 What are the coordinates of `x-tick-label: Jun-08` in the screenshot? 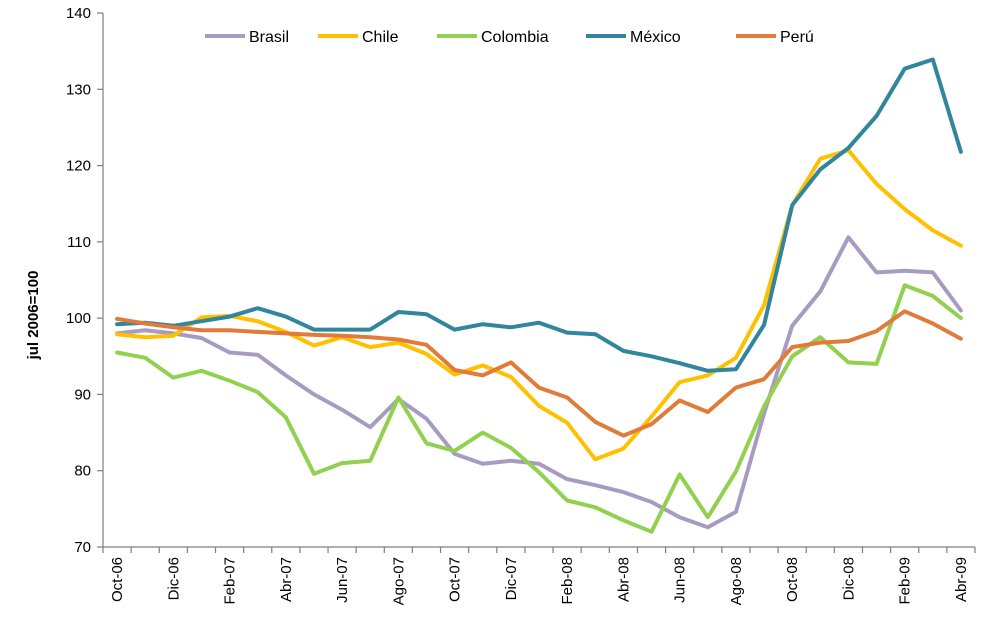 It's located at (680, 580).